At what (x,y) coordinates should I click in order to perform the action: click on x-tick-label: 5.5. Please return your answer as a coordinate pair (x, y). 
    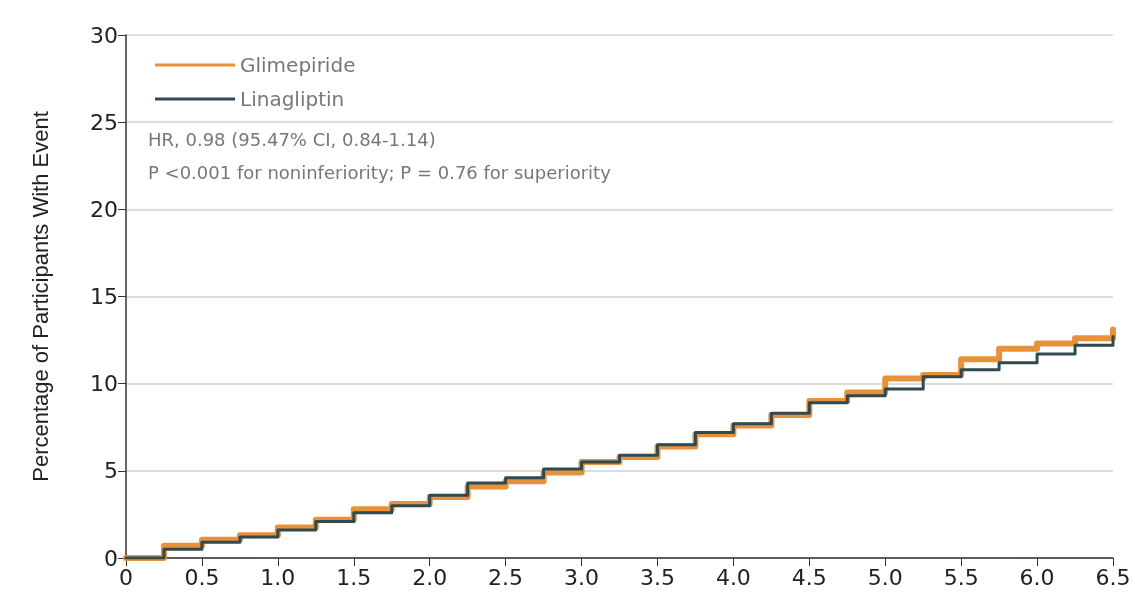
    Looking at the image, I should click on (961, 577).